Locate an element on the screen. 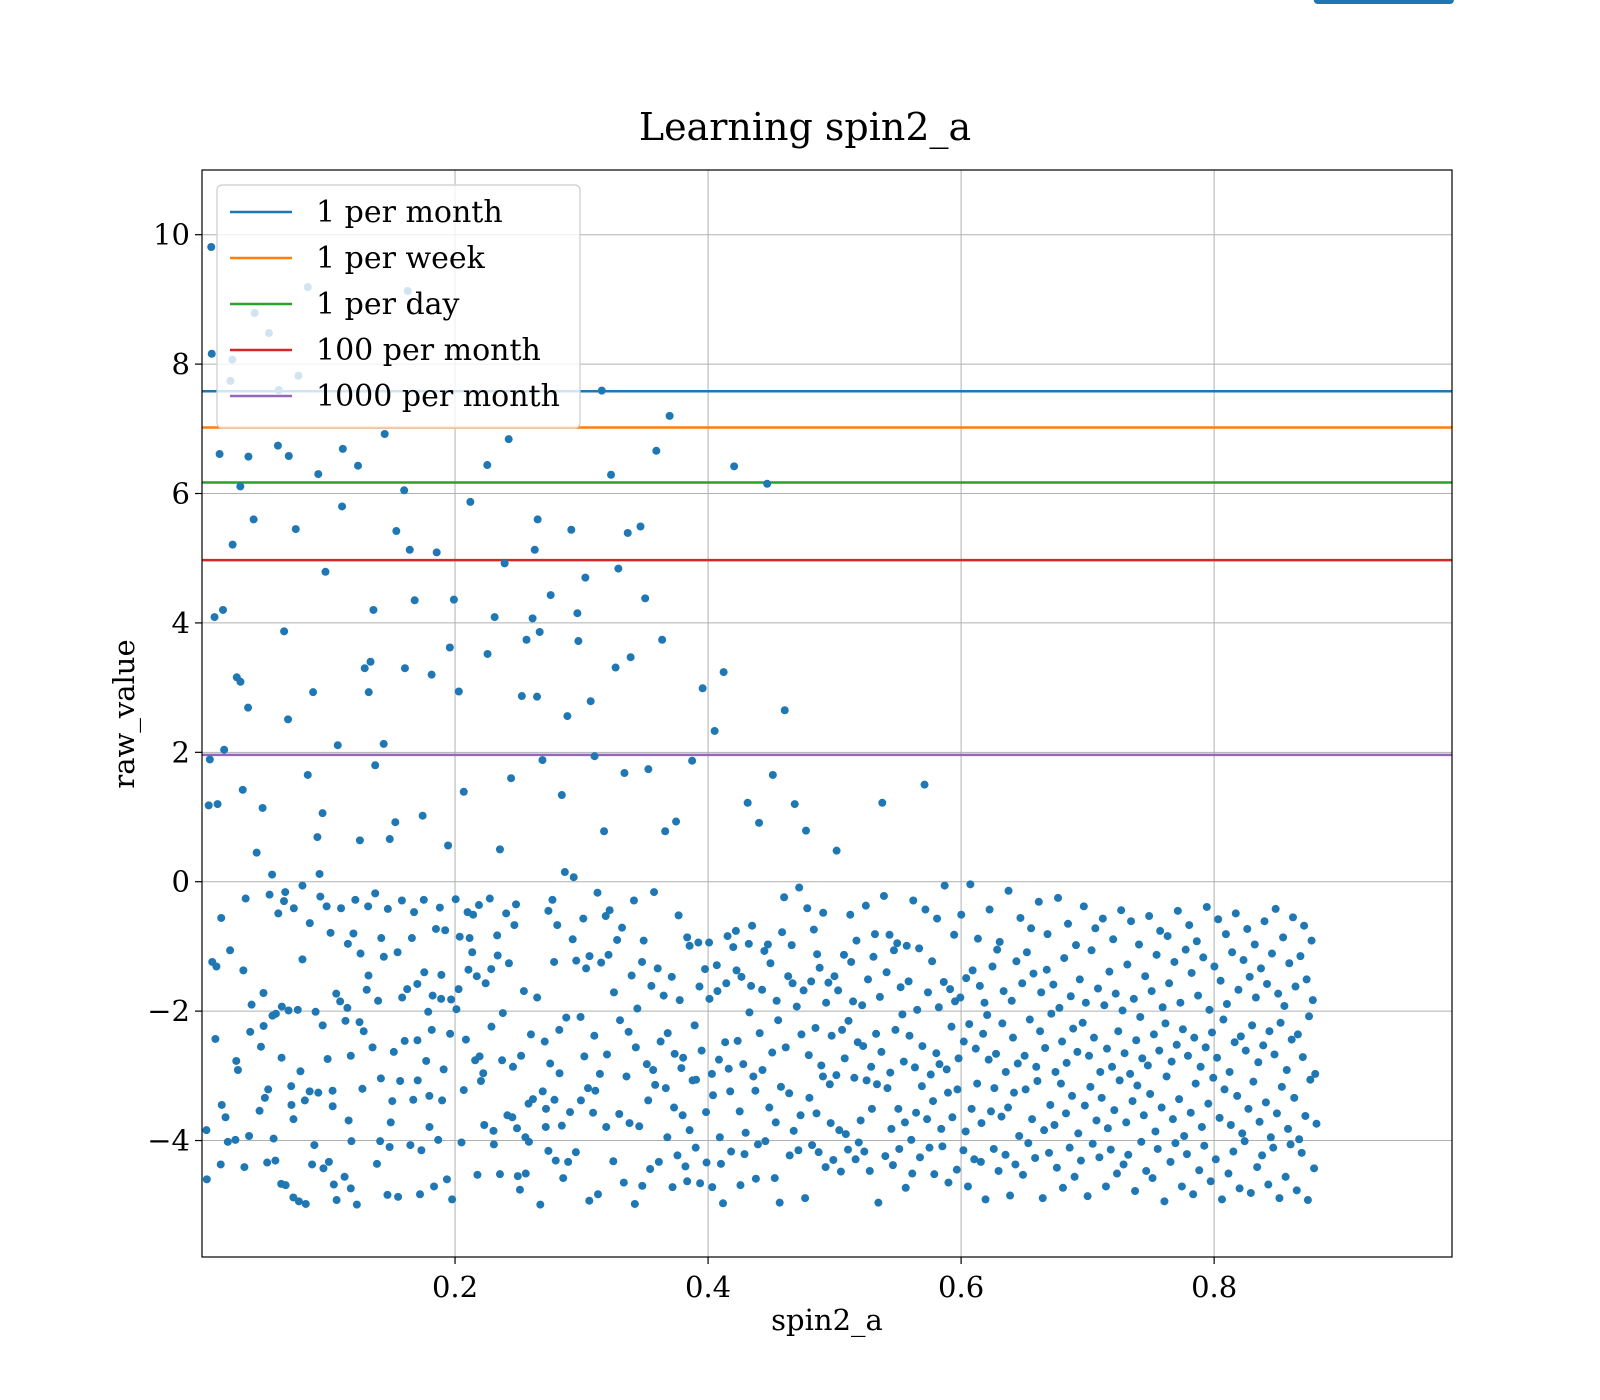  y-axis-label: raw_value is located at coordinates (124, 713).